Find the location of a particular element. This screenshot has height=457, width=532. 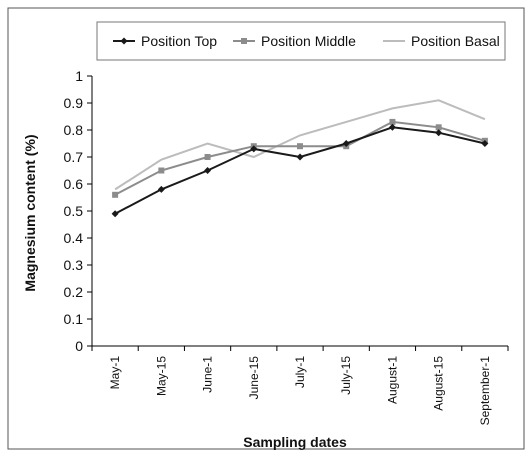

series-position-top is located at coordinates (300, 170).